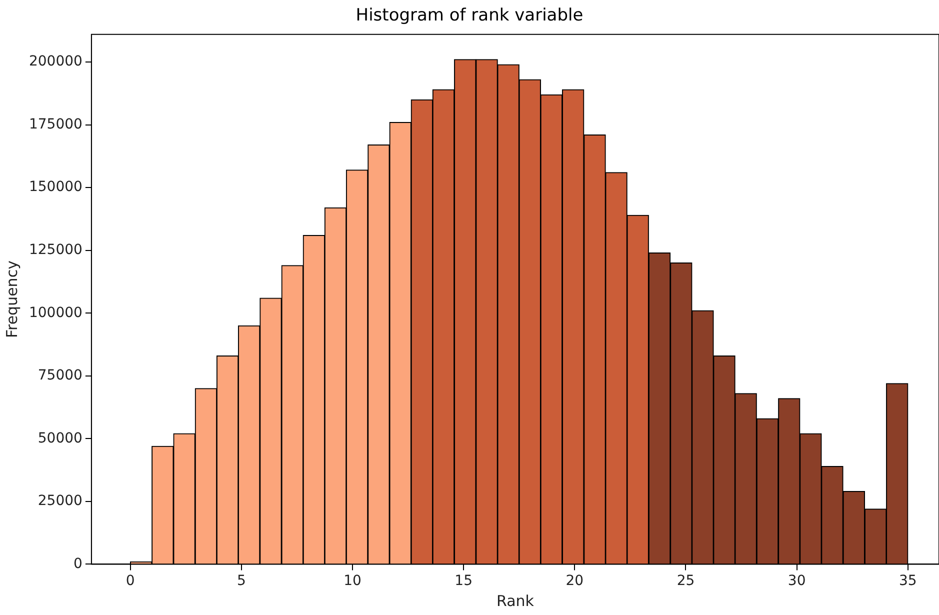 This screenshot has height=615, width=939. I want to click on y-axis-title: Frequency, so click(11, 299).